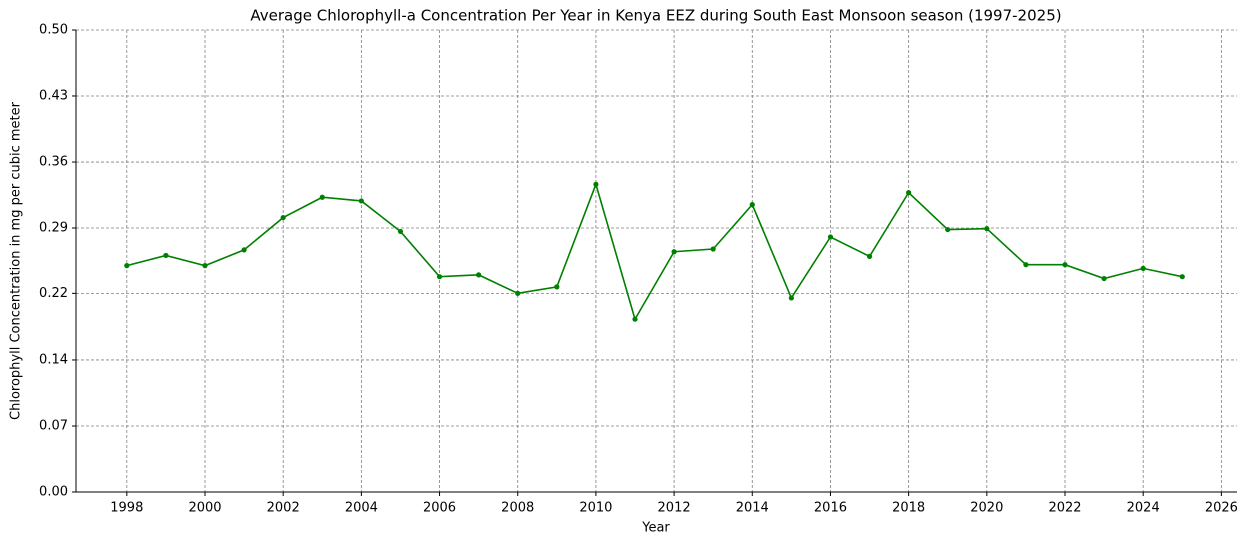 The image size is (1251, 545). What do you see at coordinates (1221, 508) in the screenshot?
I see `x-tick-label: 2026` at bounding box center [1221, 508].